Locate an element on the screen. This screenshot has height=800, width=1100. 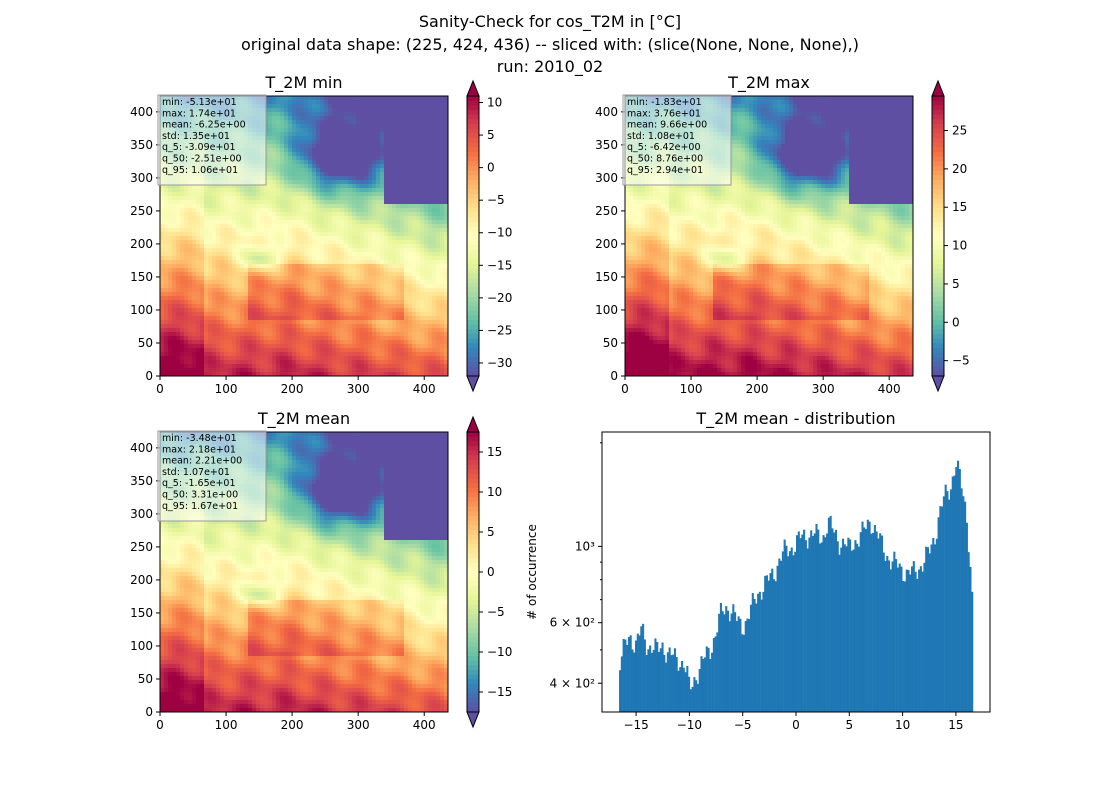
x-tick-label: 10 is located at coordinates (902, 725).